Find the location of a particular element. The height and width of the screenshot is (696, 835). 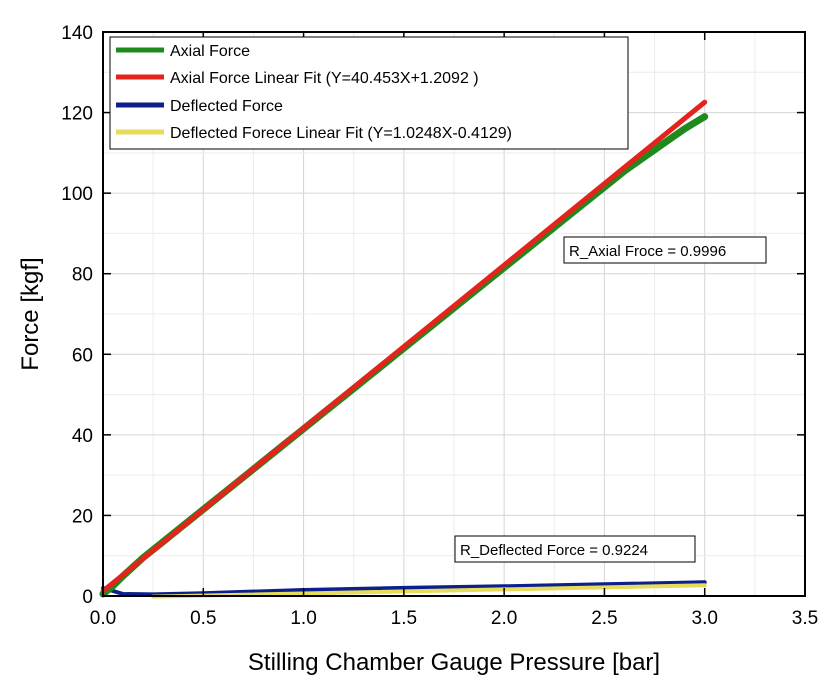

y-tick-label: 40 is located at coordinates (82, 436).